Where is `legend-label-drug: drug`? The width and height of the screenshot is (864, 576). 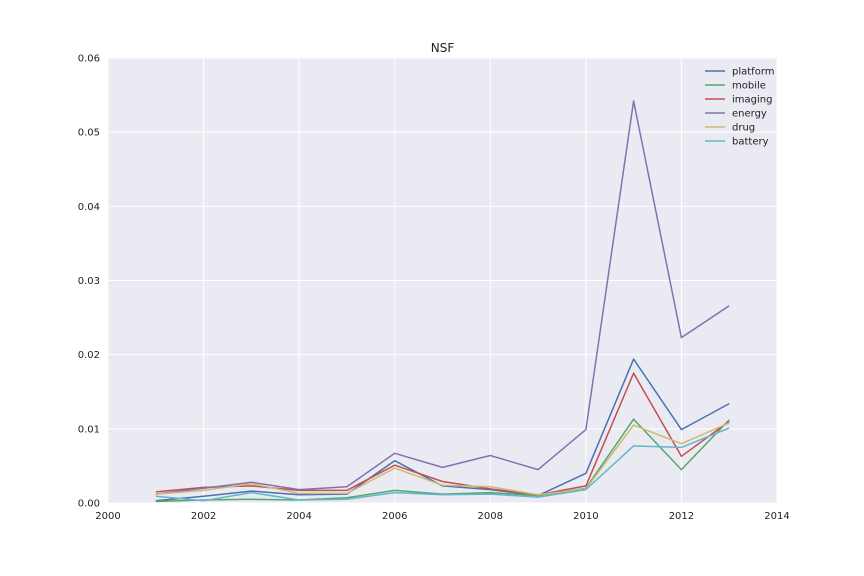
legend-label-drug: drug is located at coordinates (743, 128).